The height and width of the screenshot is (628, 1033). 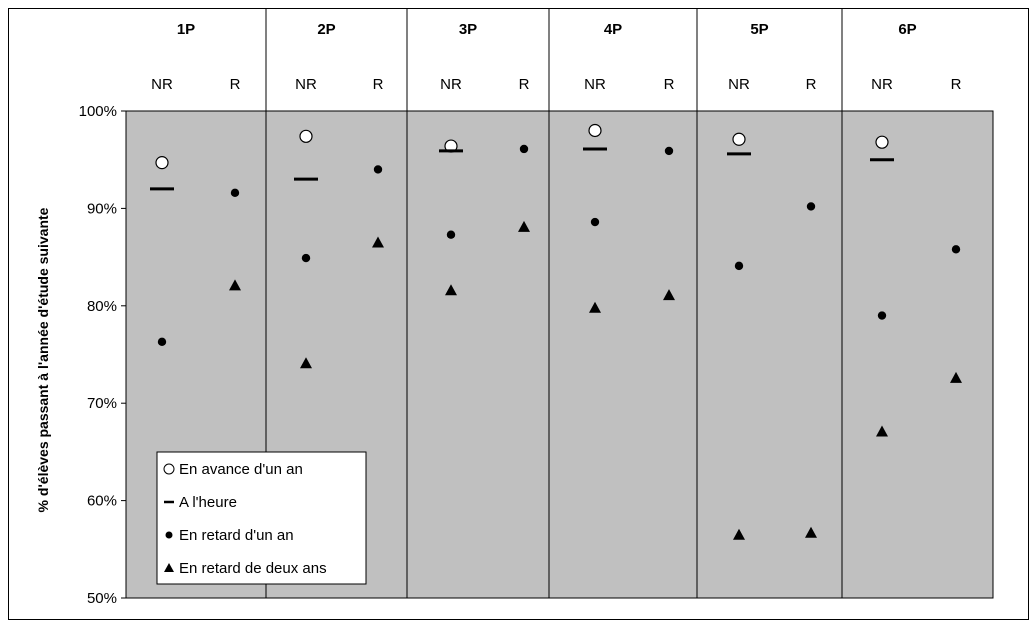 What do you see at coordinates (613, 29) in the screenshot?
I see `grade-label: 4P` at bounding box center [613, 29].